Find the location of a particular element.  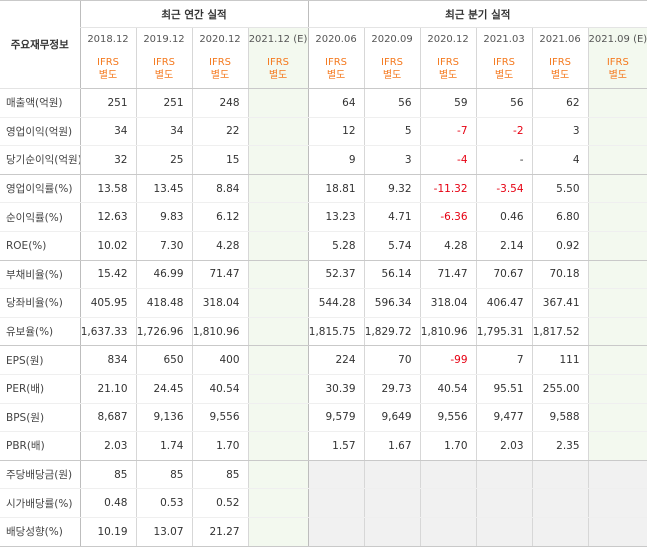

period-header: 2020.09 is located at coordinates (392, 38).